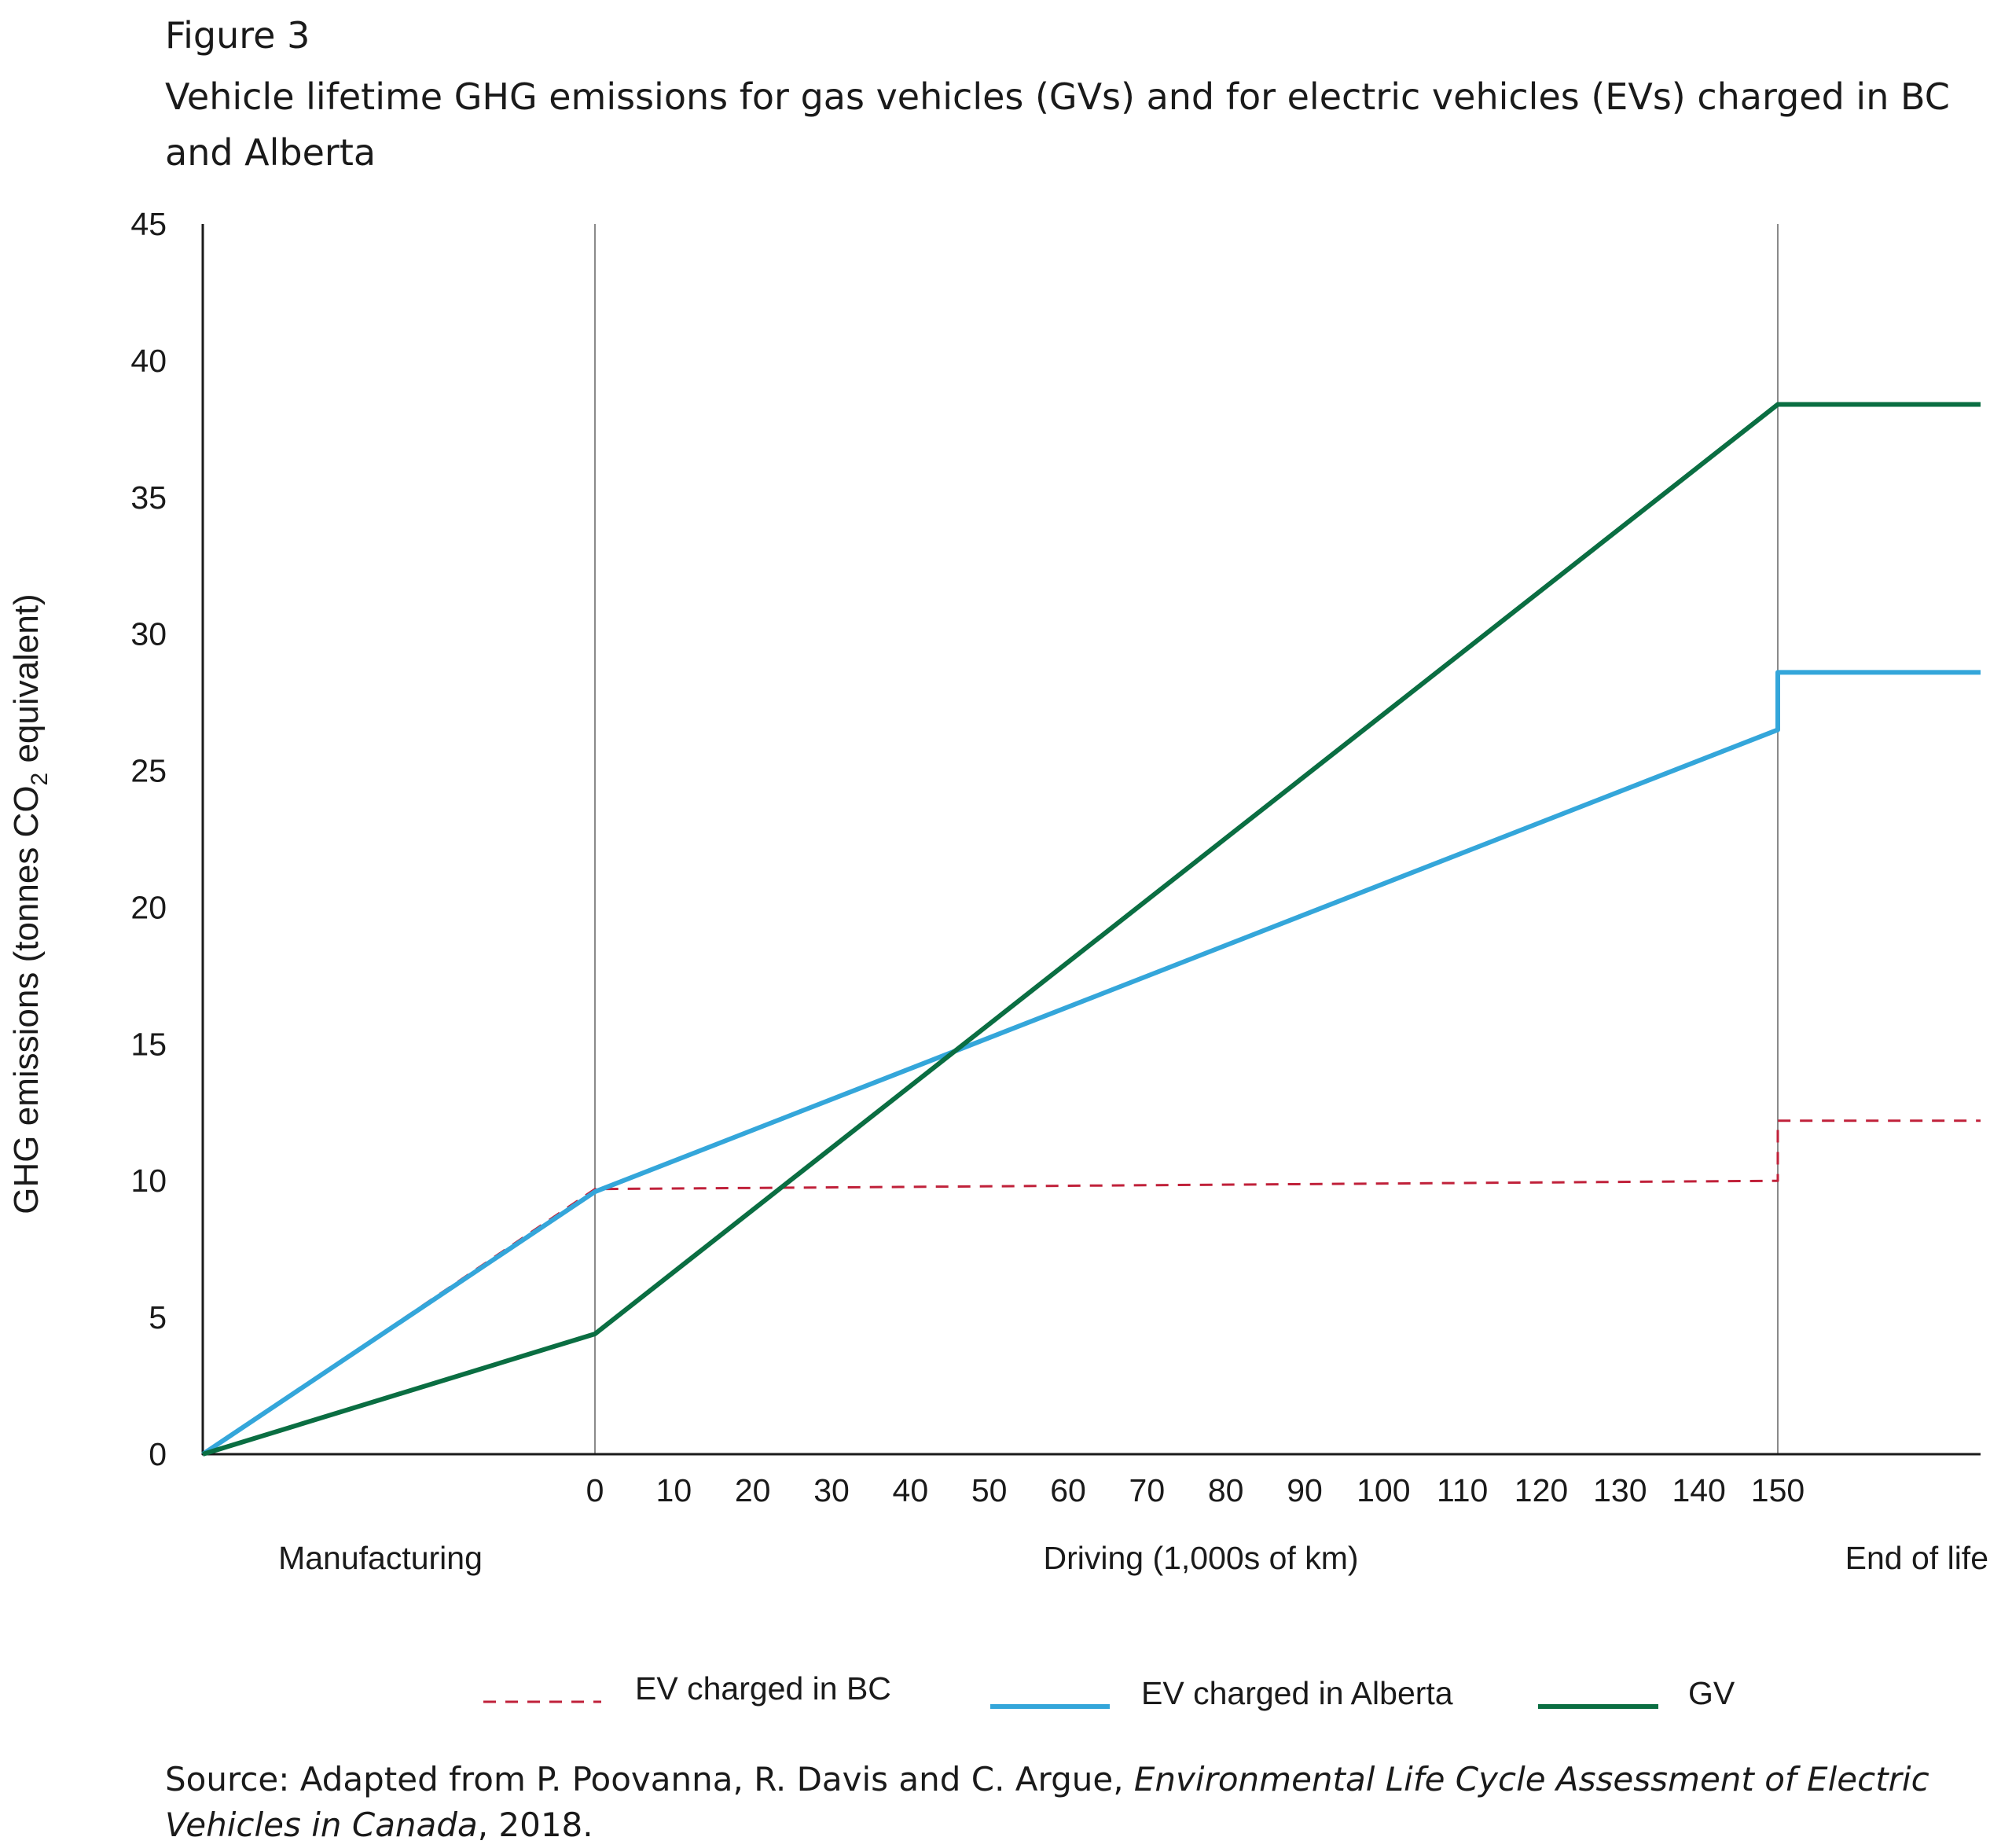  Describe the element at coordinates (1462, 1490) in the screenshot. I see `x-tick-label: 110` at that location.